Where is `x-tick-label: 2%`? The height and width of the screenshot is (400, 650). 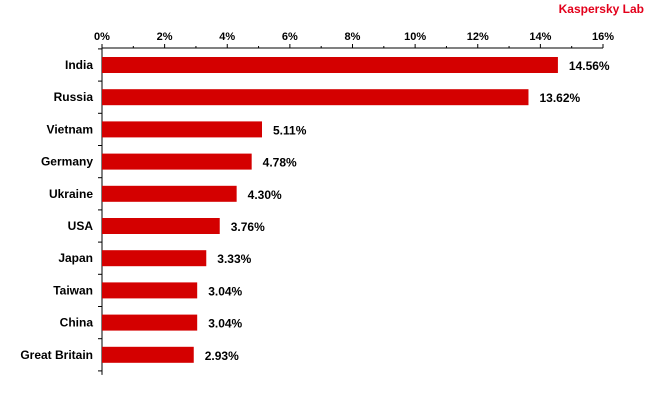
x-tick-label: 2% is located at coordinates (165, 37).